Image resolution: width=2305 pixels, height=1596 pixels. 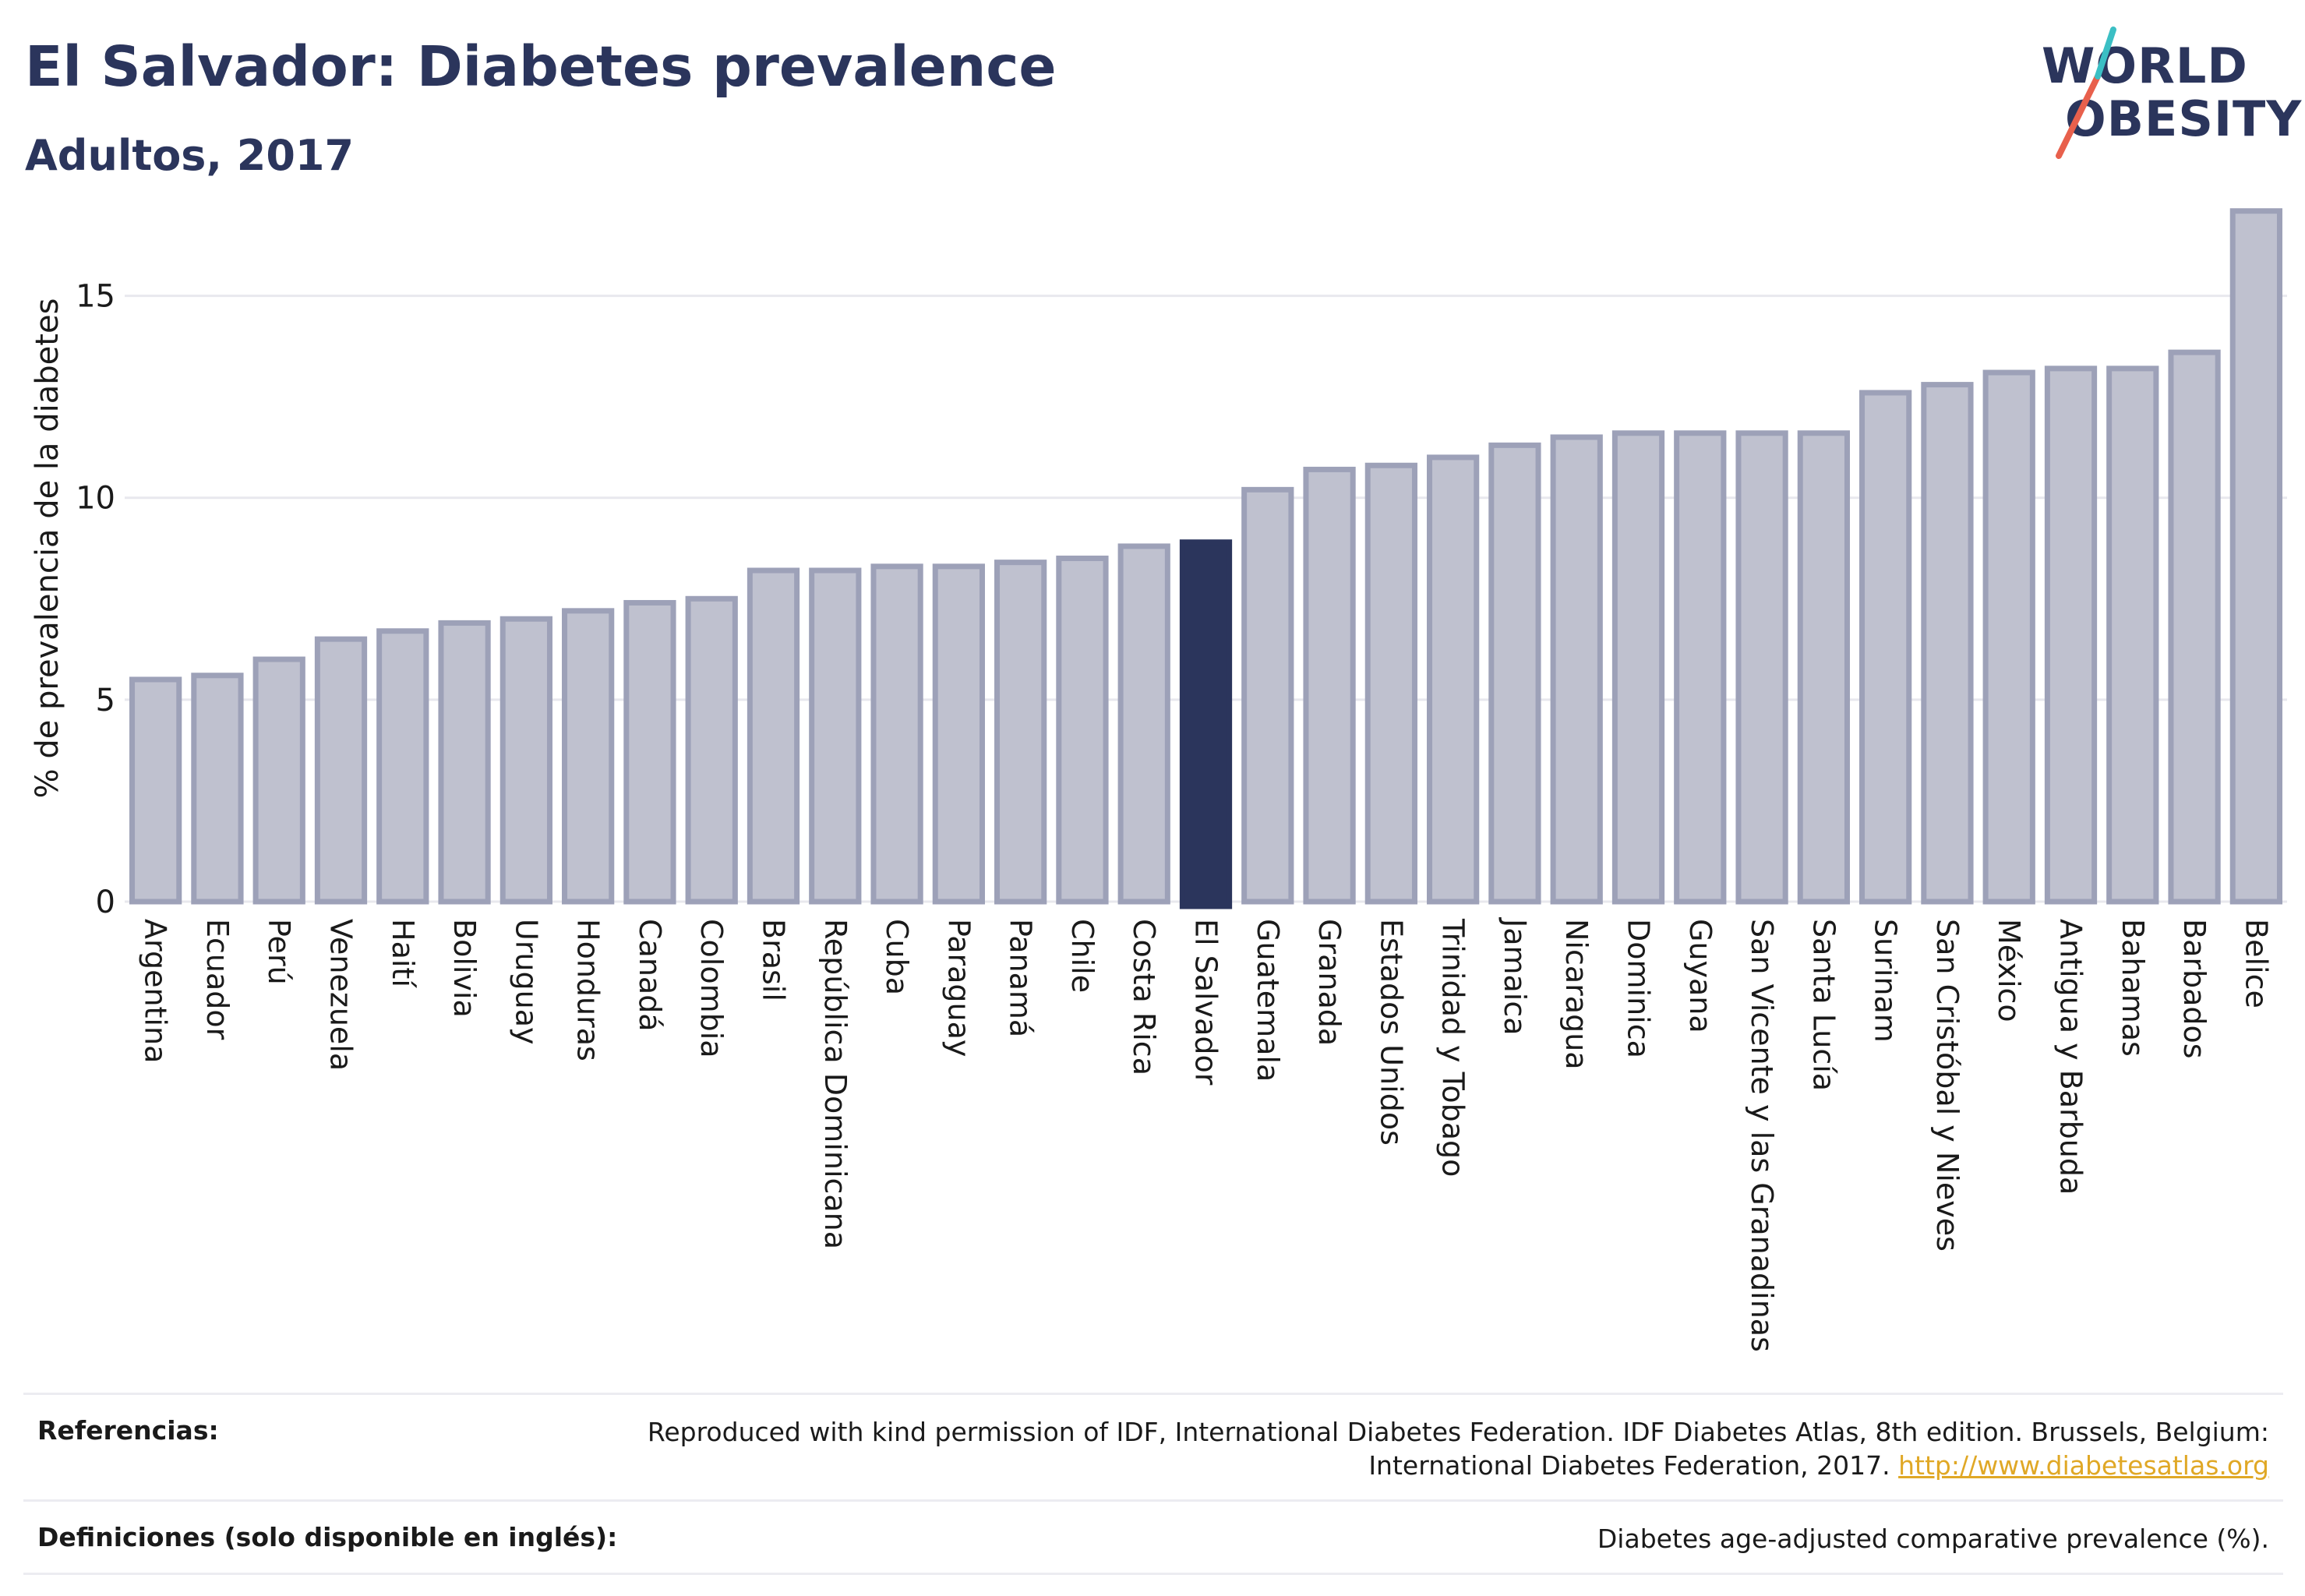 What do you see at coordinates (1824, 667) in the screenshot?
I see `bar-santa-lucia` at bounding box center [1824, 667].